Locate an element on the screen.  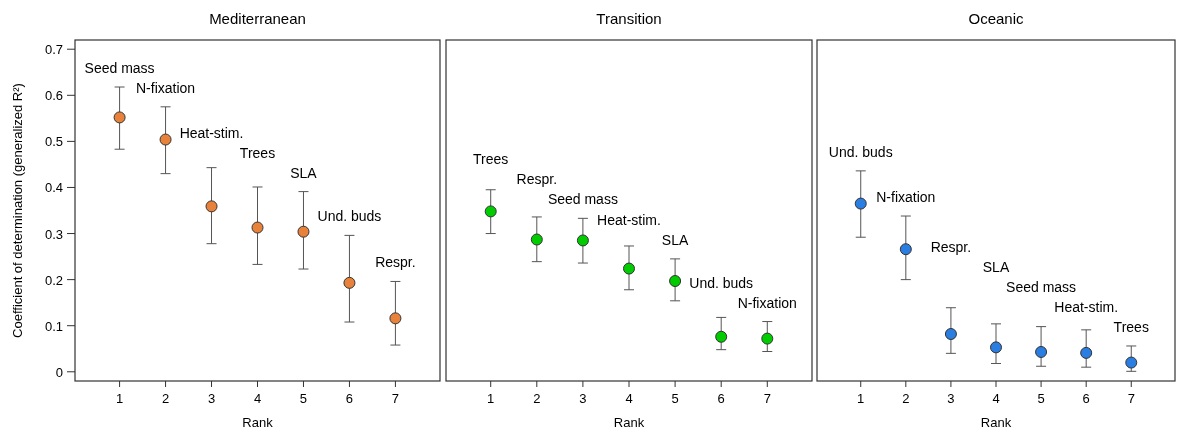
y-tick-label: 0.2 is located at coordinates (53, 280).